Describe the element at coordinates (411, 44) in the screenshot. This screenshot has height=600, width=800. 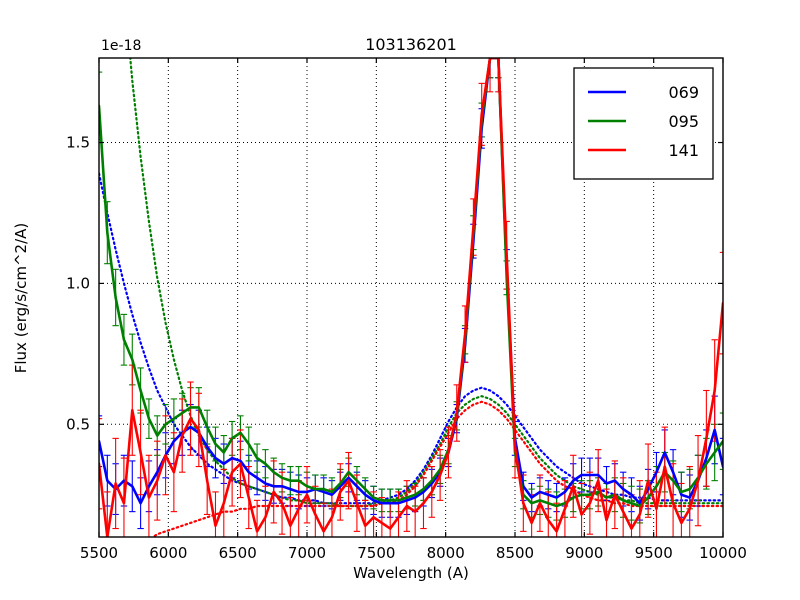
I see `plot-title: 103136201` at that location.